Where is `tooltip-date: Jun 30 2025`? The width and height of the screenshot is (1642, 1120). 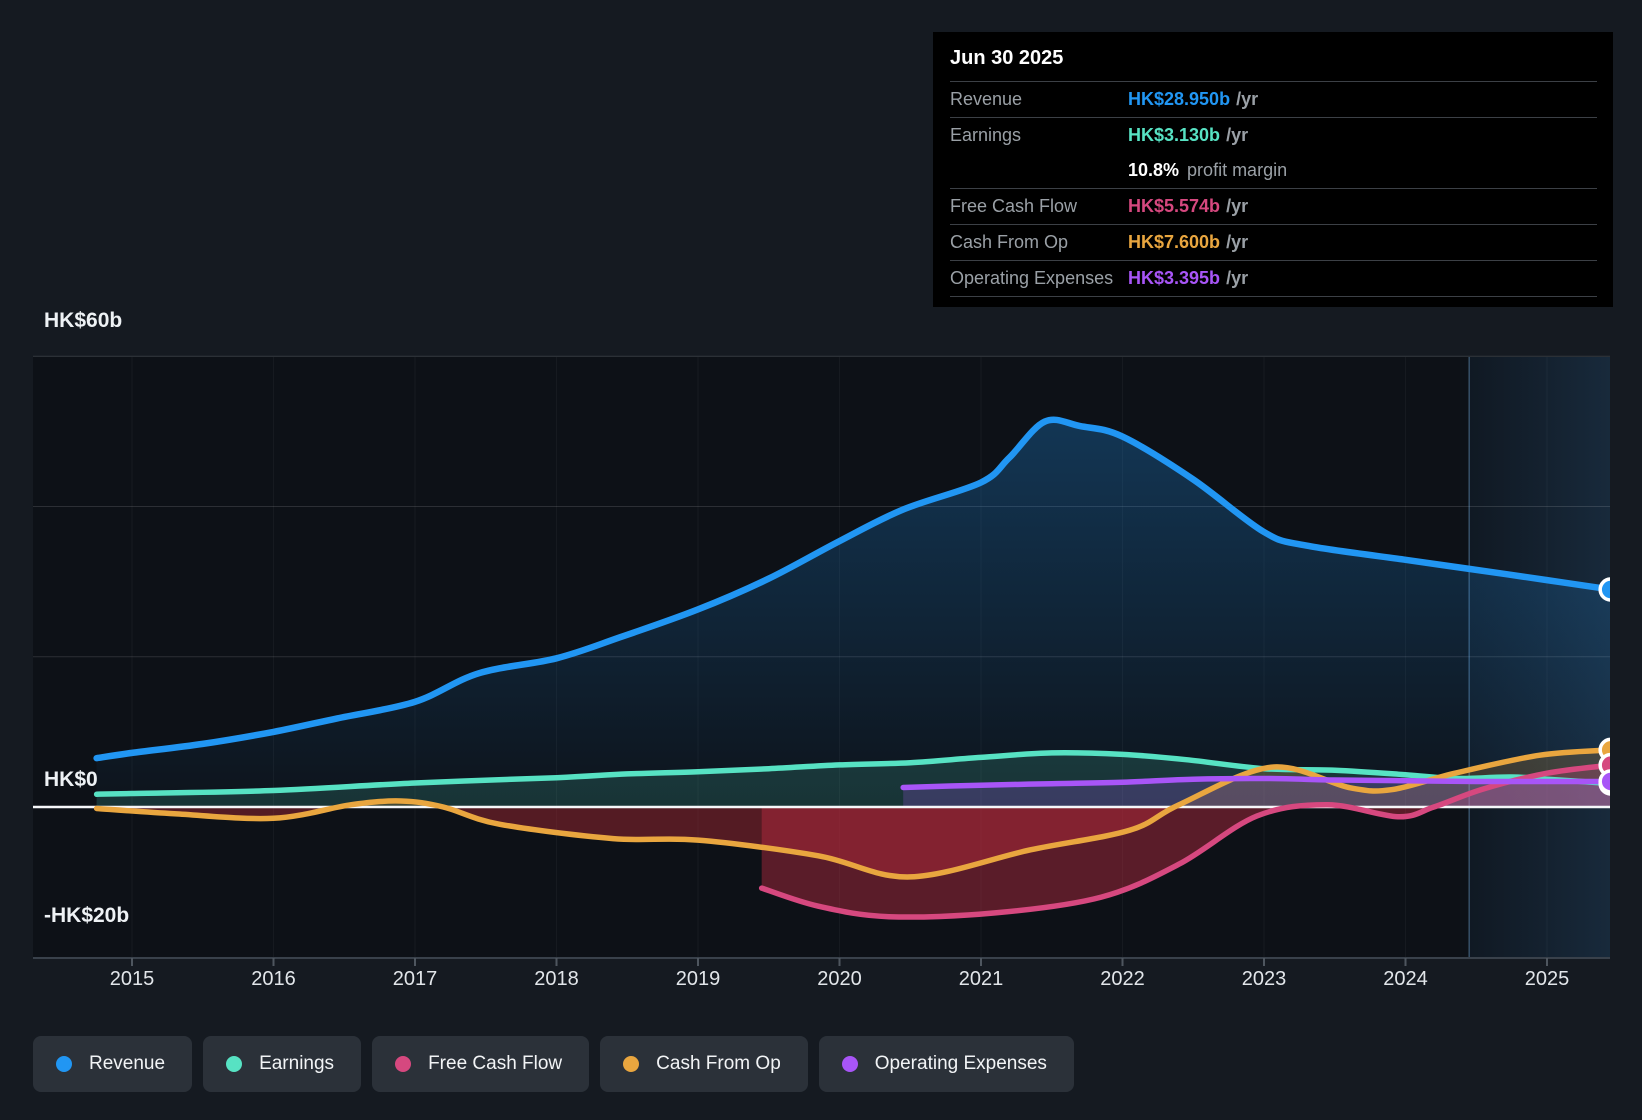
tooltip-date: Jun 30 2025 is located at coordinates (1273, 57).